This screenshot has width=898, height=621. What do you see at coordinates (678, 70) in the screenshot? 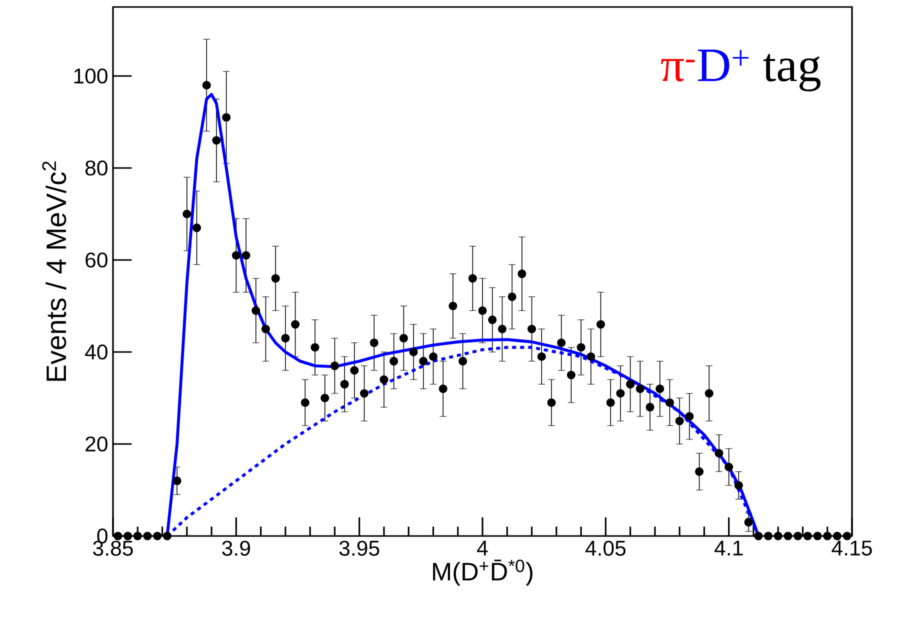
I see `annotation: π$^{-}$` at bounding box center [678, 70].